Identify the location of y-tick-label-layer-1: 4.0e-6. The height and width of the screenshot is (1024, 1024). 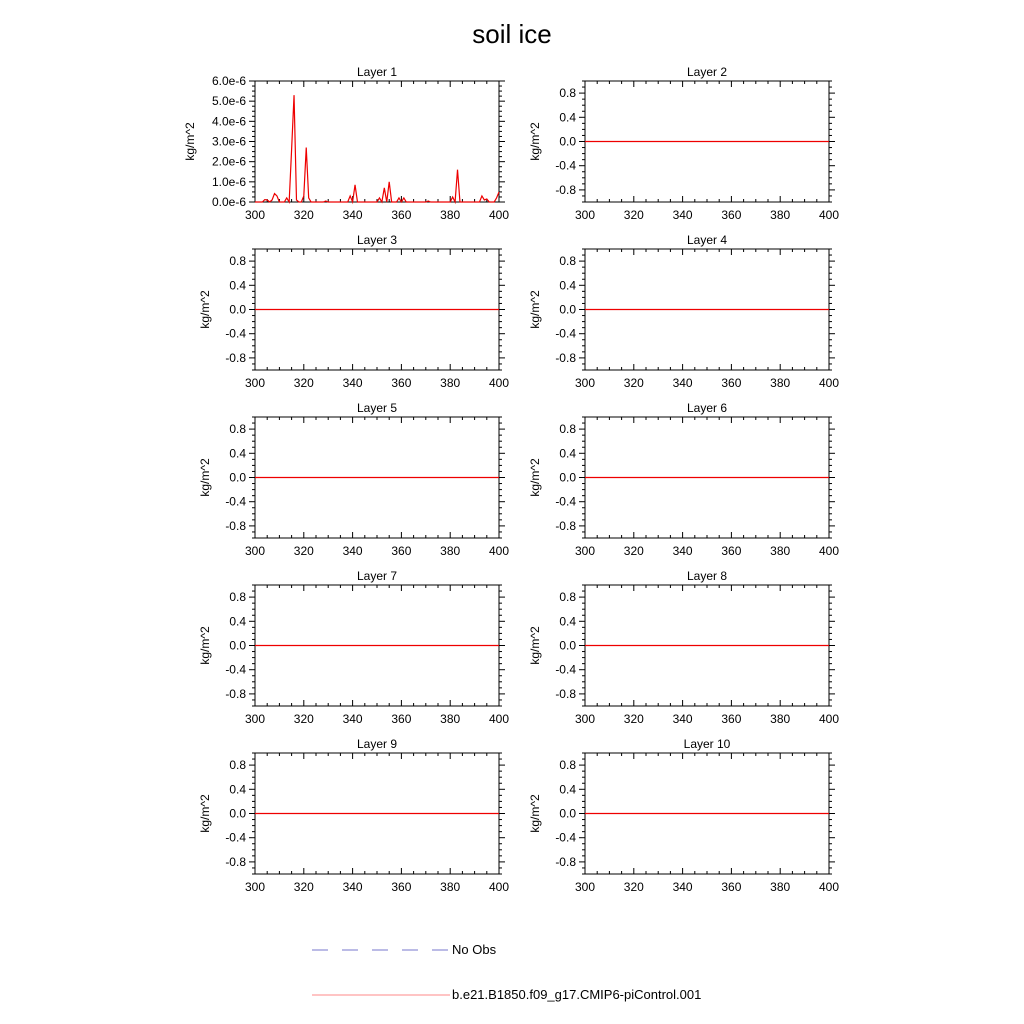
(229, 121).